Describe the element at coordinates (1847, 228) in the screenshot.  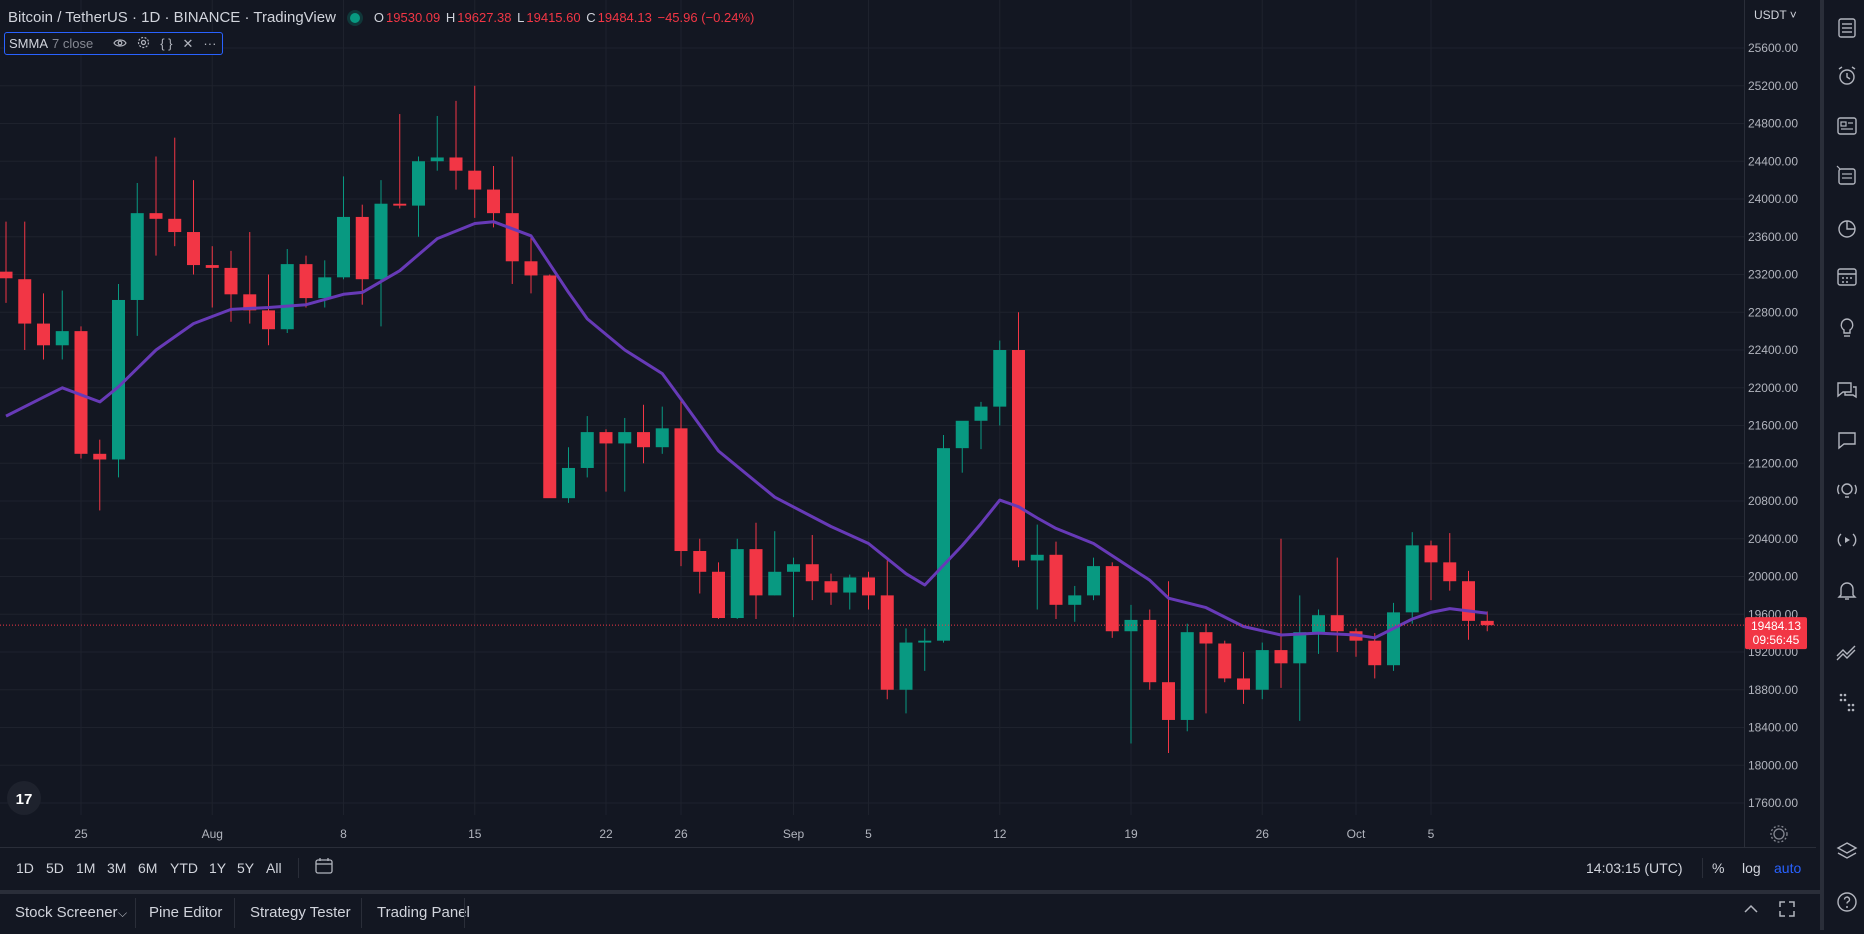
I see `hotlists-icon` at that location.